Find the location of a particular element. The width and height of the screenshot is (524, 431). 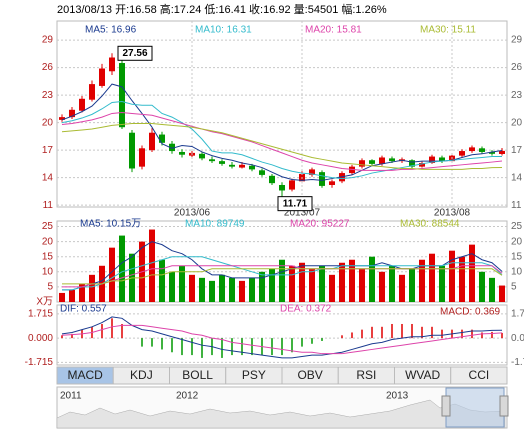

legend-entry: MA20: 15.81 is located at coordinates (333, 30).